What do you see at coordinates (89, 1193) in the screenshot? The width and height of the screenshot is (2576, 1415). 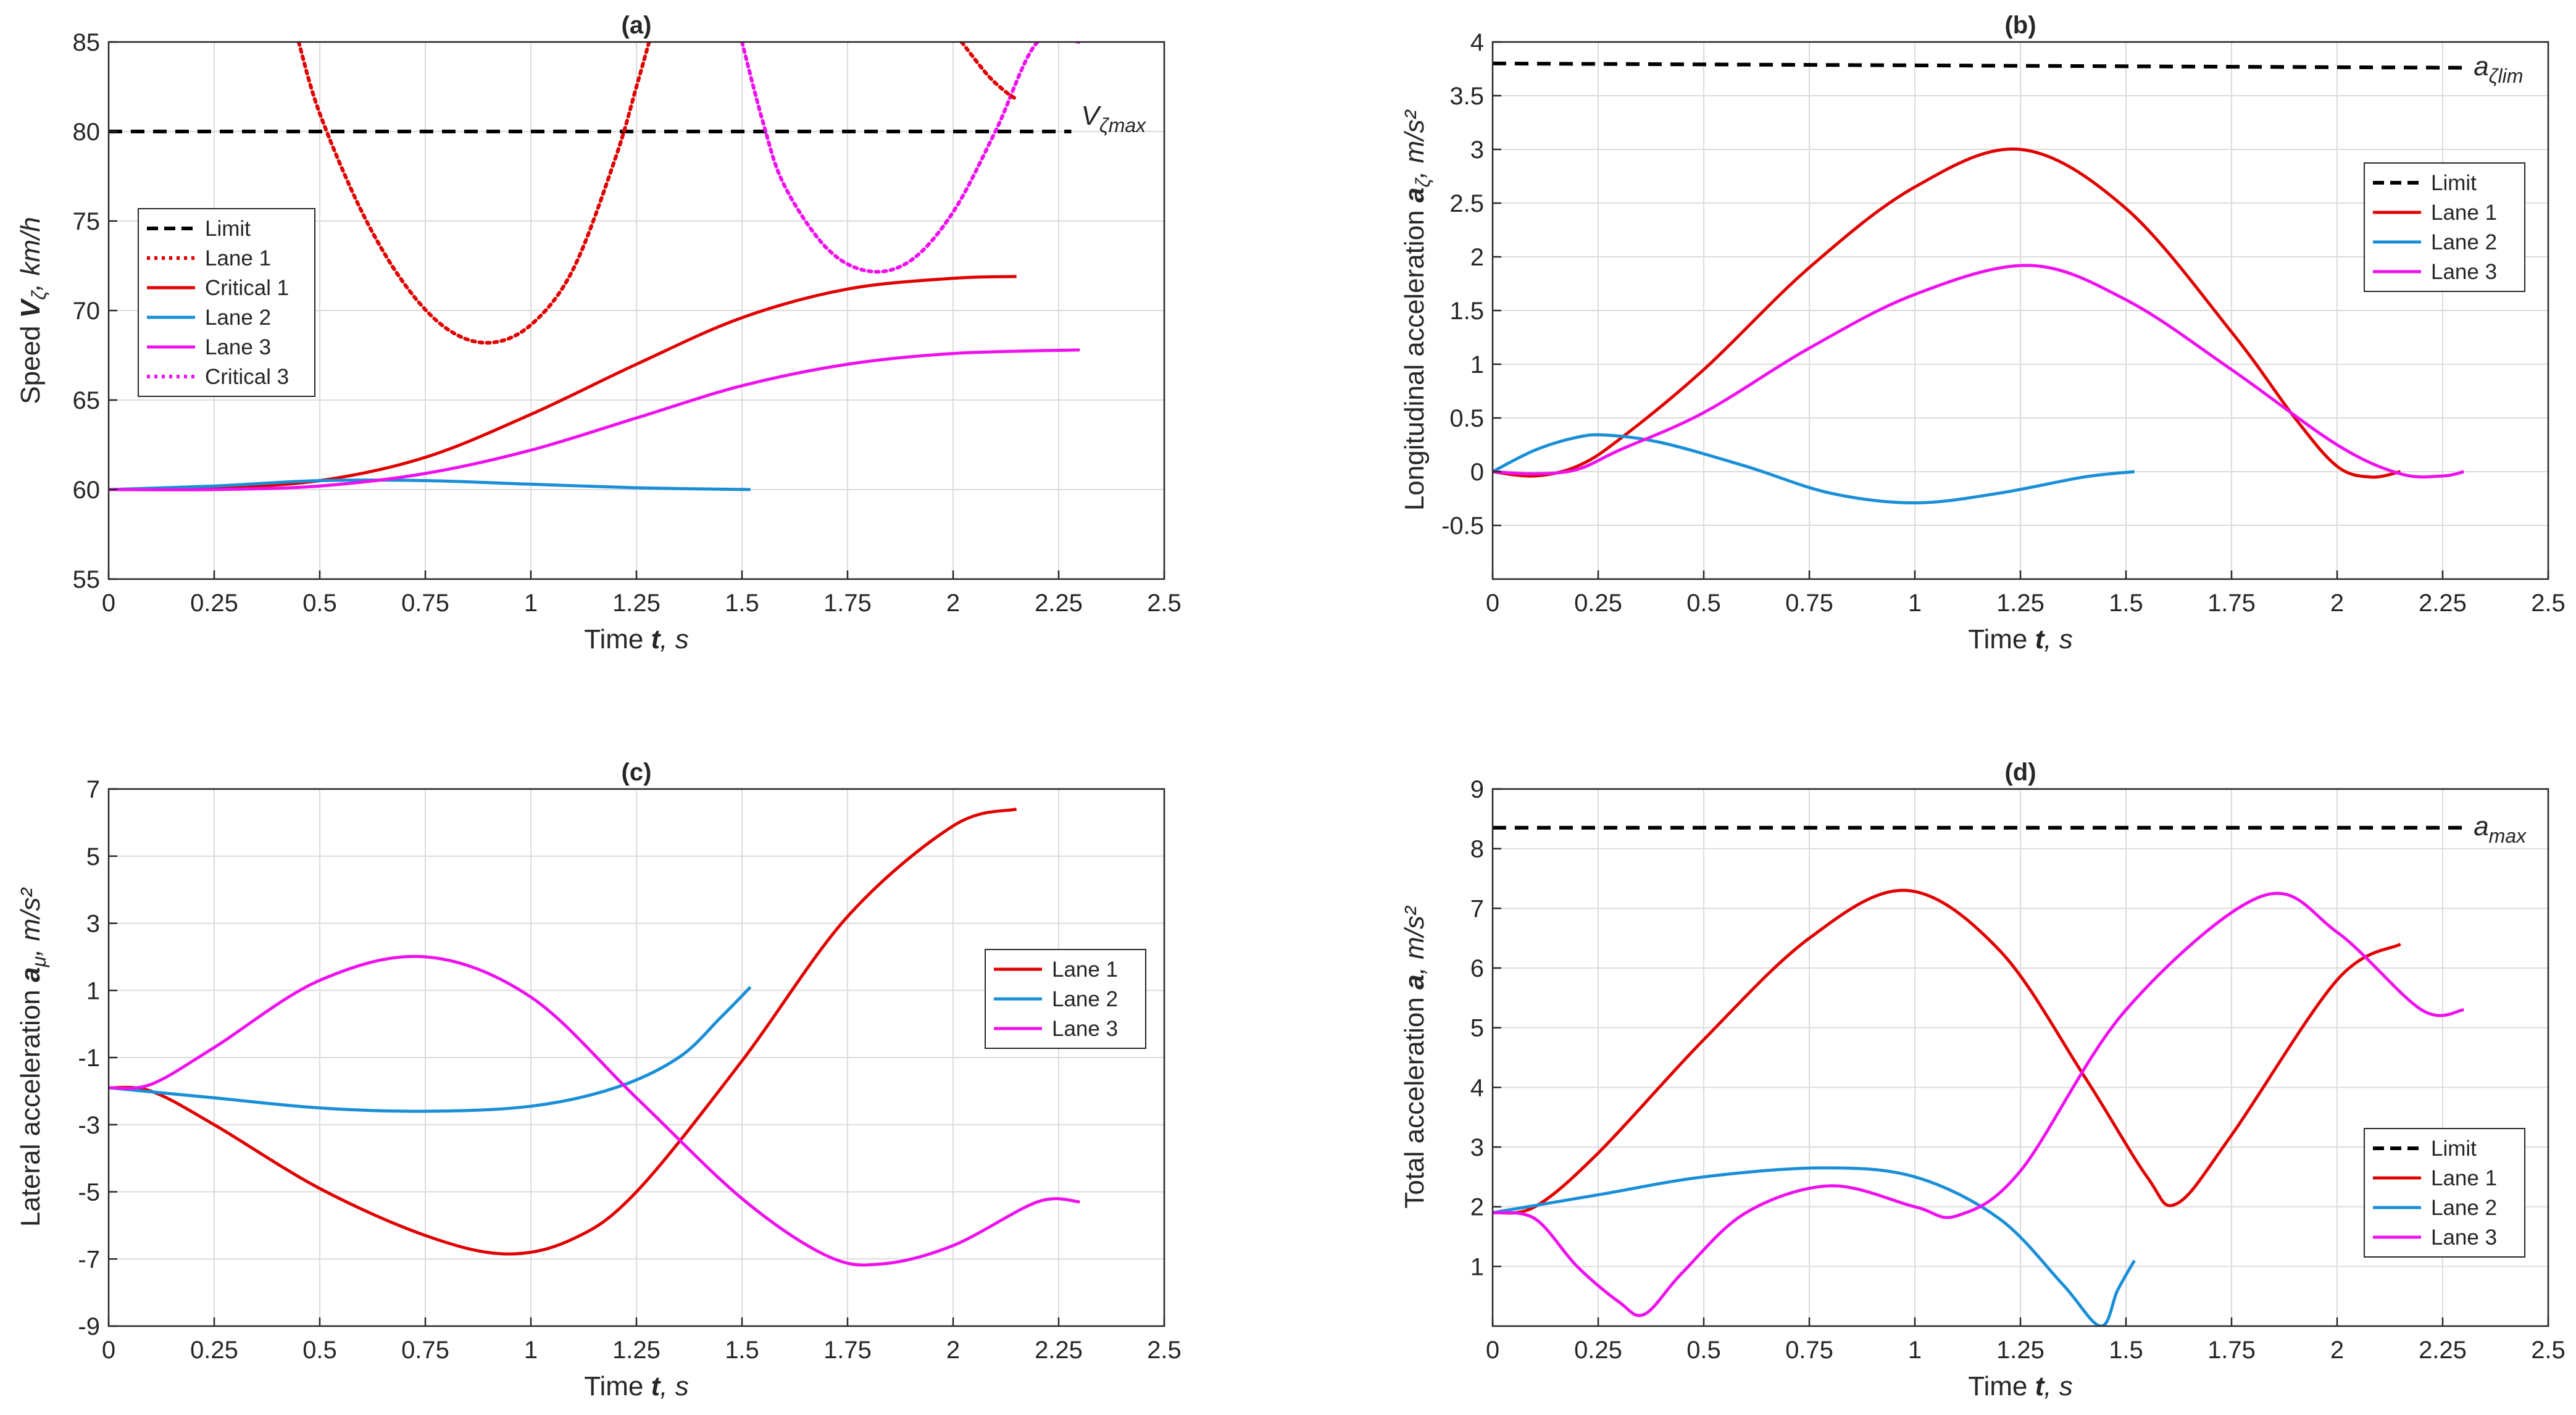 I see `y-tick-label: -5` at bounding box center [89, 1193].